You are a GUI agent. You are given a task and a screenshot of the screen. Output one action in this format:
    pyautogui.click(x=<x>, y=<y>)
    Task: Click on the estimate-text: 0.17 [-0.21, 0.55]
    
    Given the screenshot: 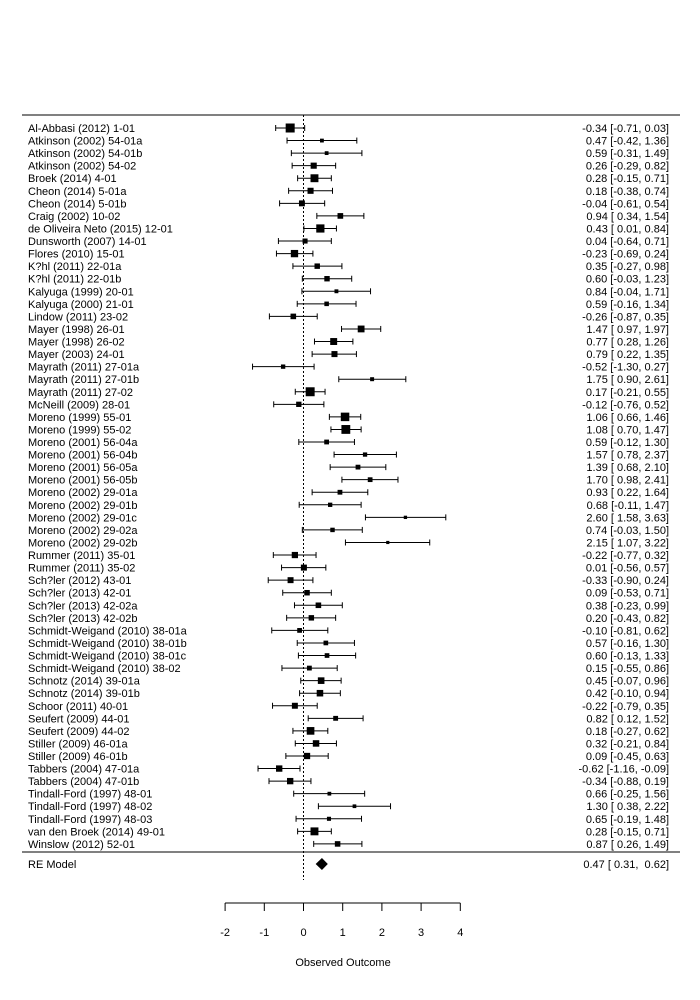 What is the action you would take?
    pyautogui.click(x=627, y=393)
    